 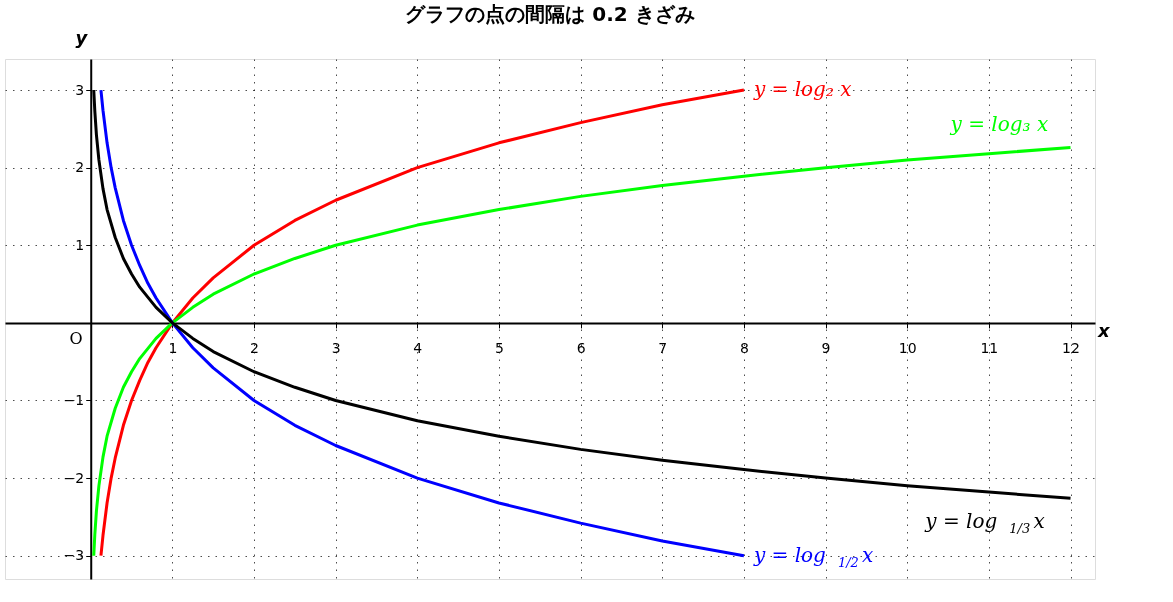 What do you see at coordinates (1071, 348) in the screenshot?
I see `x-tick-label: 12` at bounding box center [1071, 348].